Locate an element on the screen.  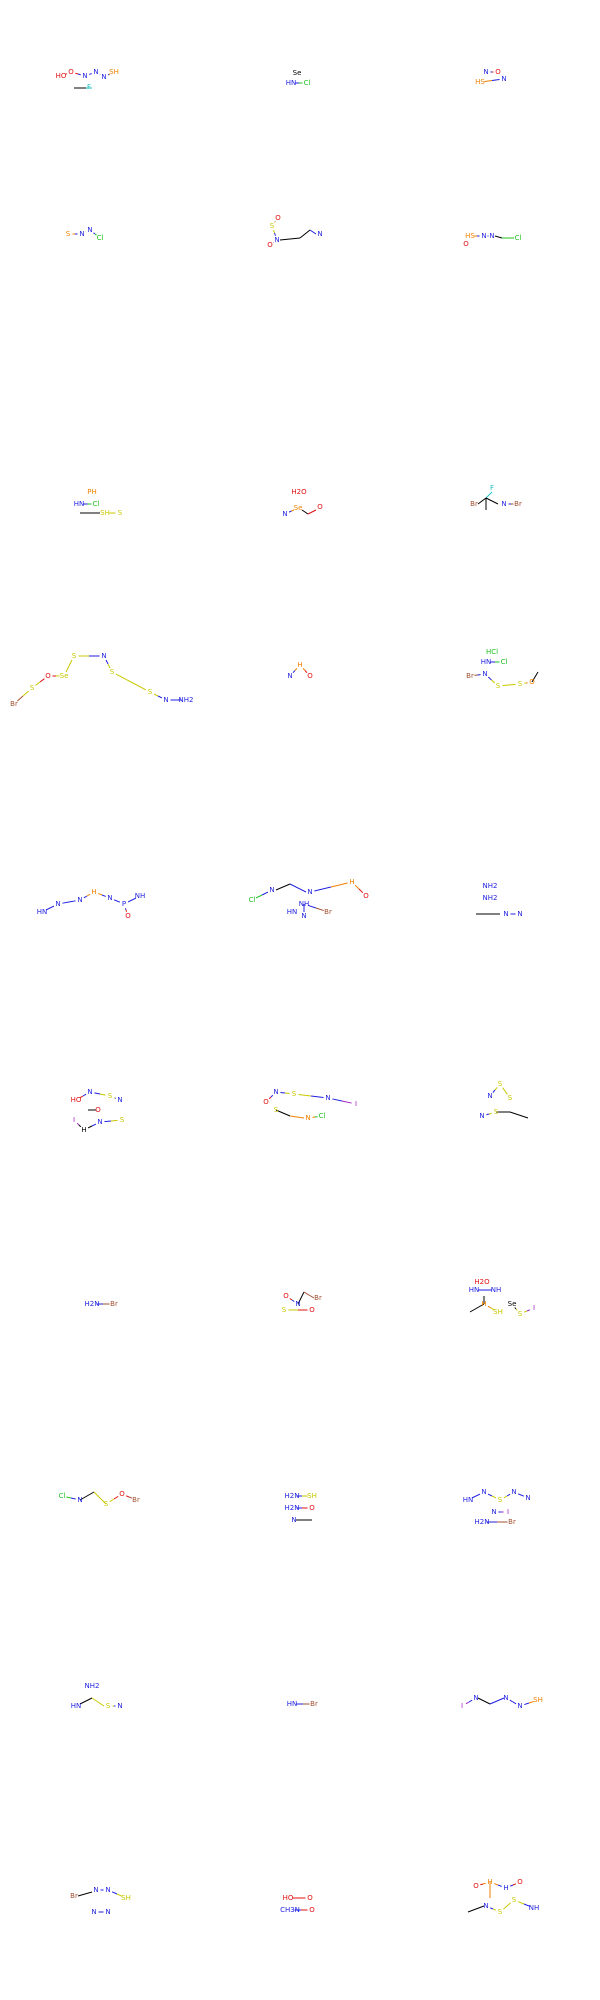
molecule-structure: SN SSN is located at coordinates (504, 1100).